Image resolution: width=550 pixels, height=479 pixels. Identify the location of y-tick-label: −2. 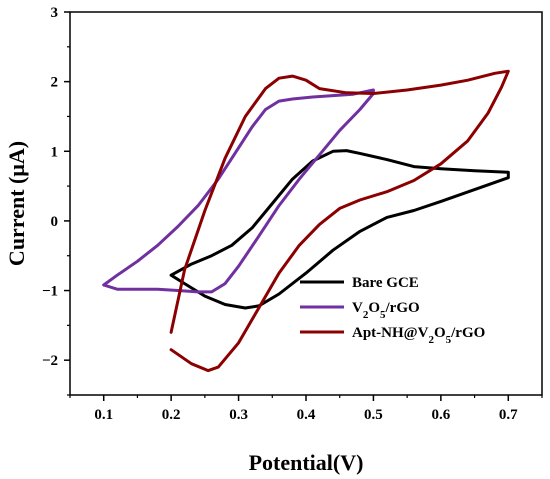
(50, 361).